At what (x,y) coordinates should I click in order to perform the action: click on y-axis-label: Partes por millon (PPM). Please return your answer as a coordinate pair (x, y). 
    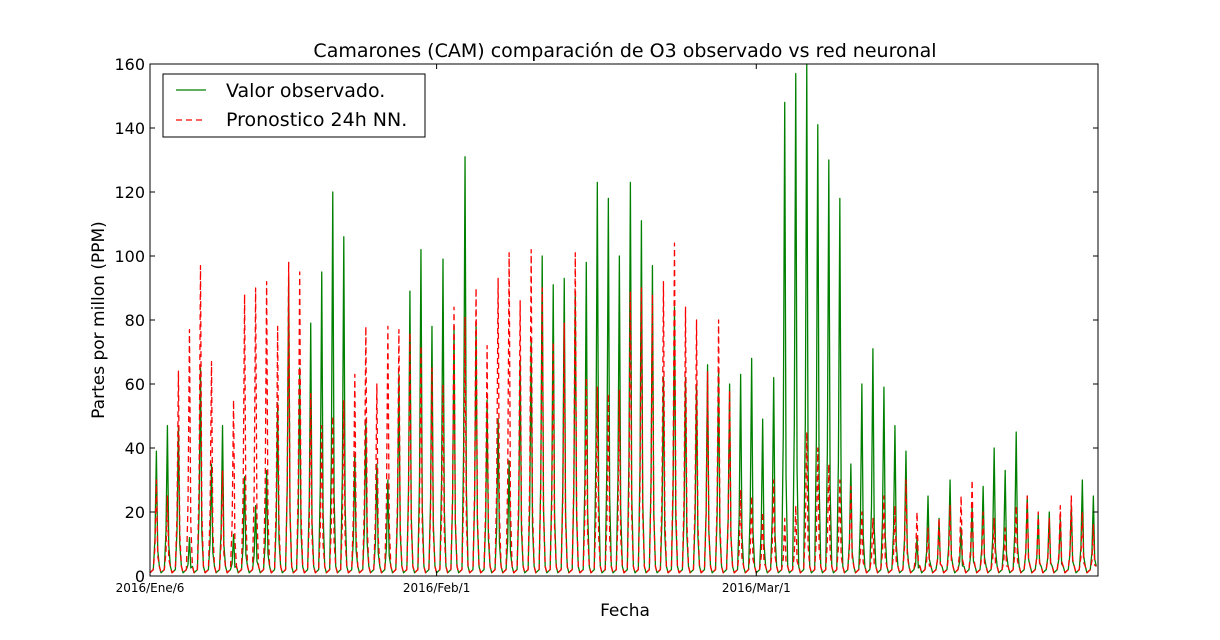
    Looking at the image, I should click on (99, 320).